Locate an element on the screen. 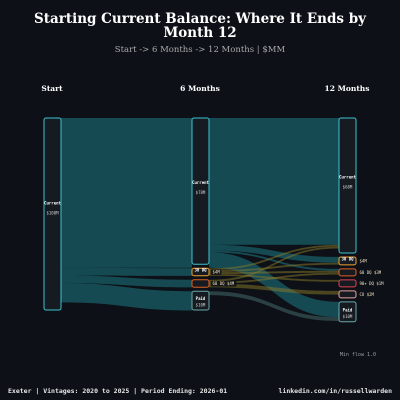  flow-m_dq60-to-e_dq60 is located at coordinates (274, 278).